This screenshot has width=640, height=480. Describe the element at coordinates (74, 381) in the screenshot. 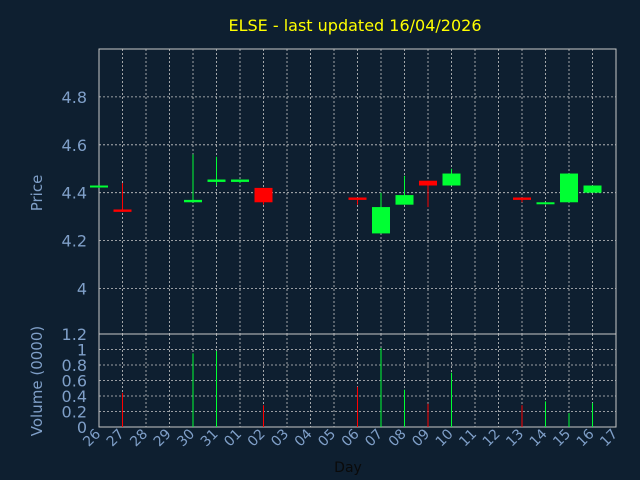

I see `volume-tick-label: 0.6` at that location.